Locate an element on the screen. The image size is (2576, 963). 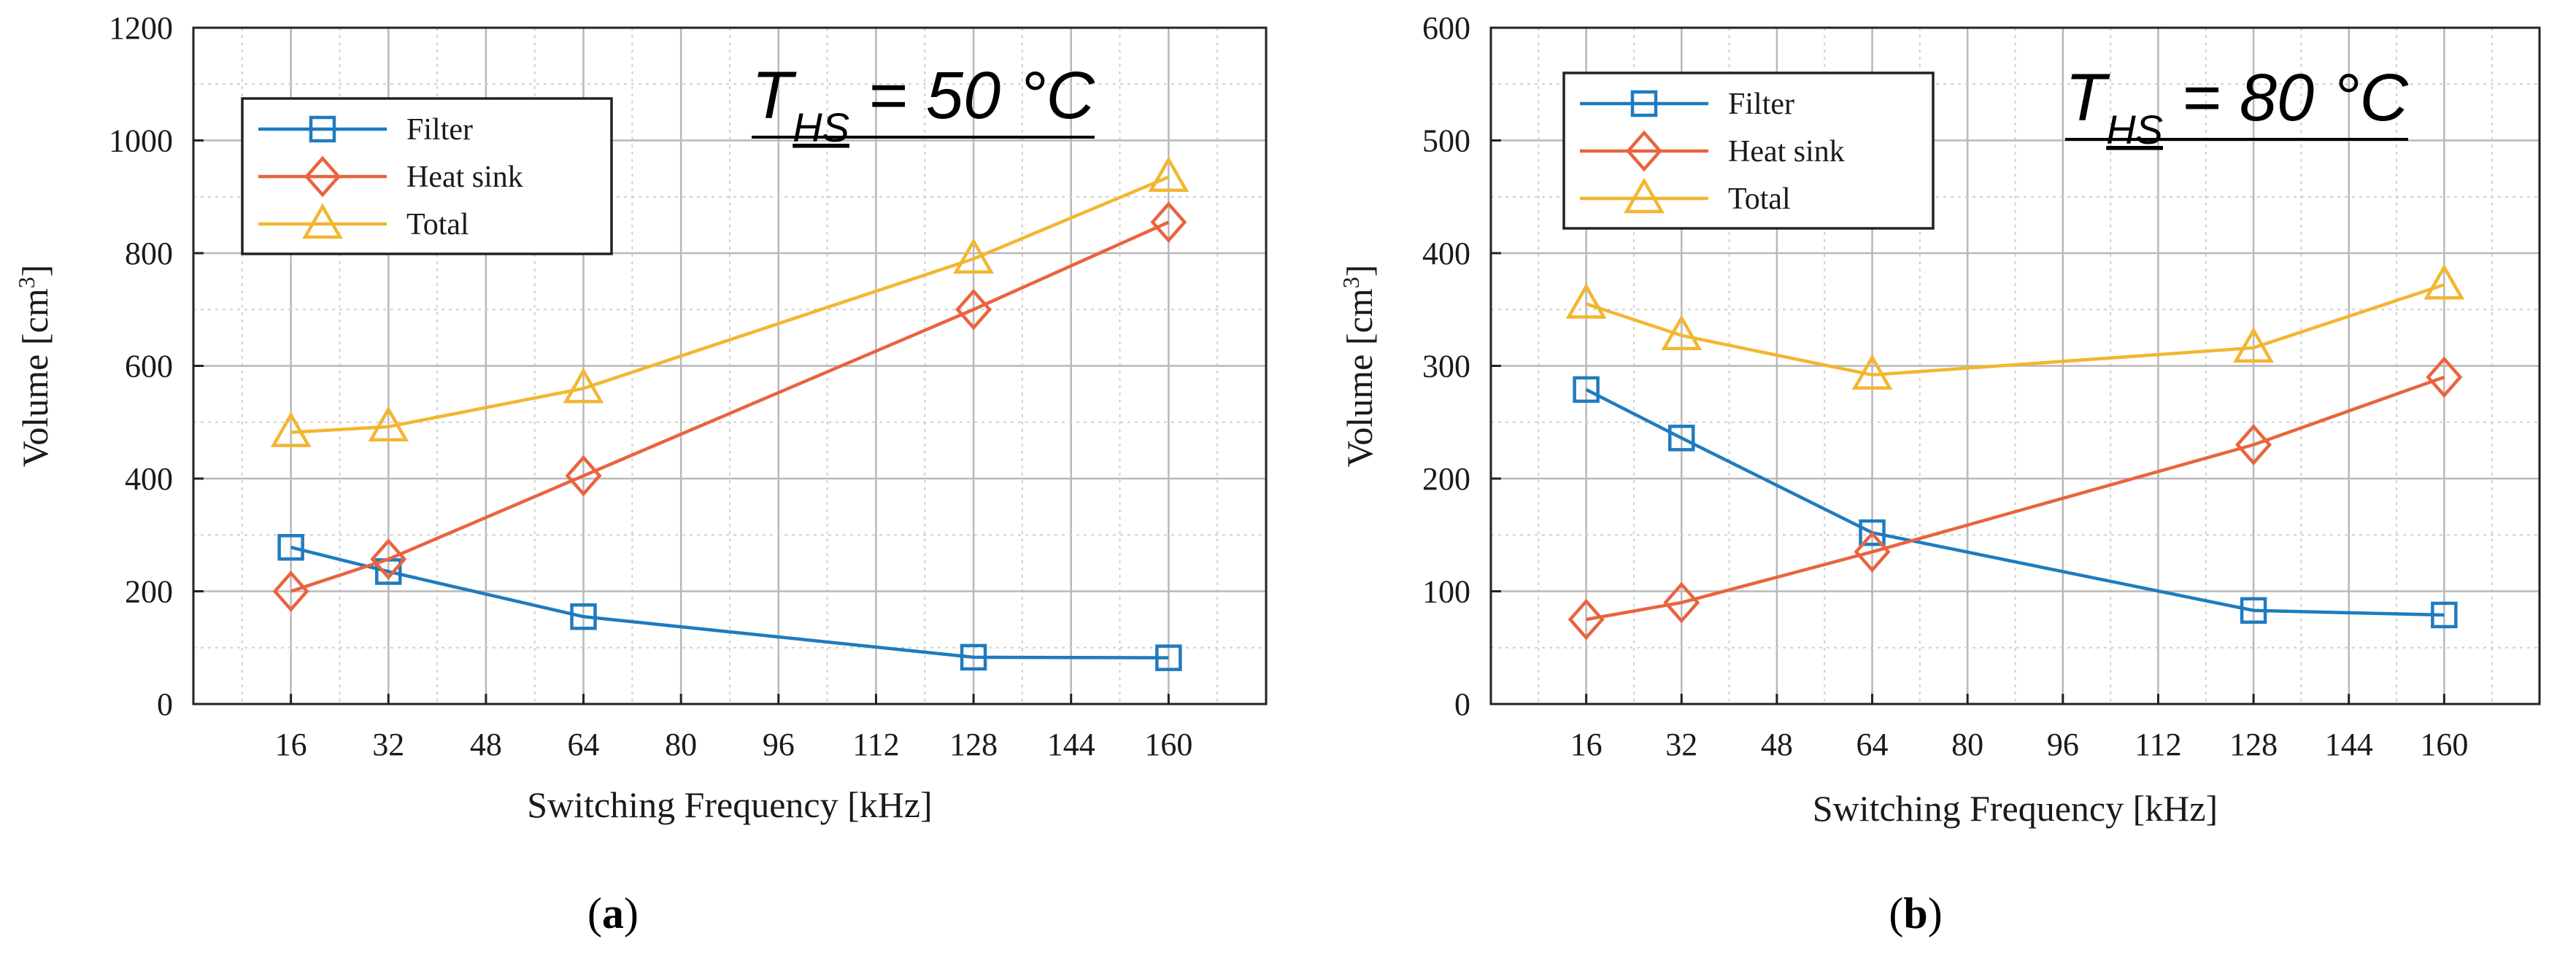
annotation-value: = 80 °C is located at coordinates (2286, 98).